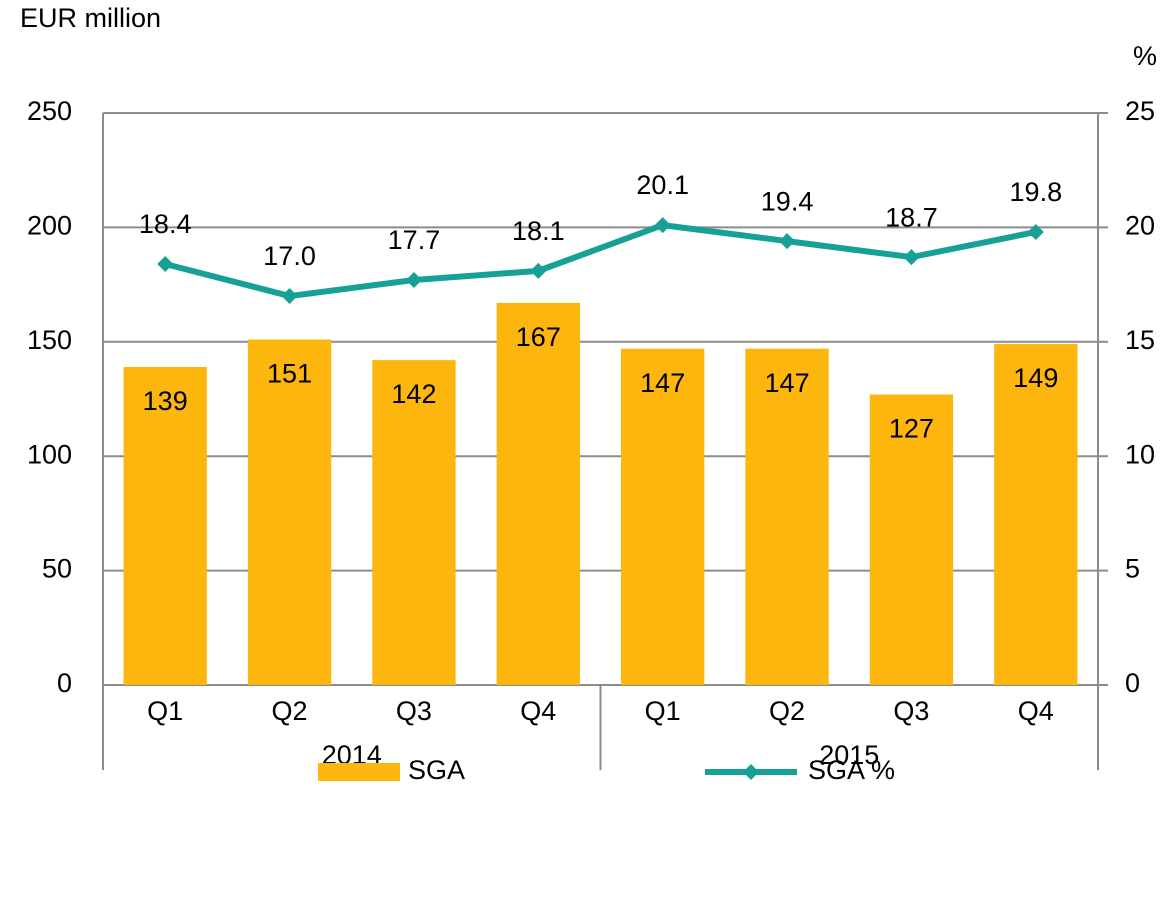 Image resolution: width=1173 pixels, height=901 pixels. What do you see at coordinates (1145, 56) in the screenshot?
I see `y2-axis-label: %` at bounding box center [1145, 56].